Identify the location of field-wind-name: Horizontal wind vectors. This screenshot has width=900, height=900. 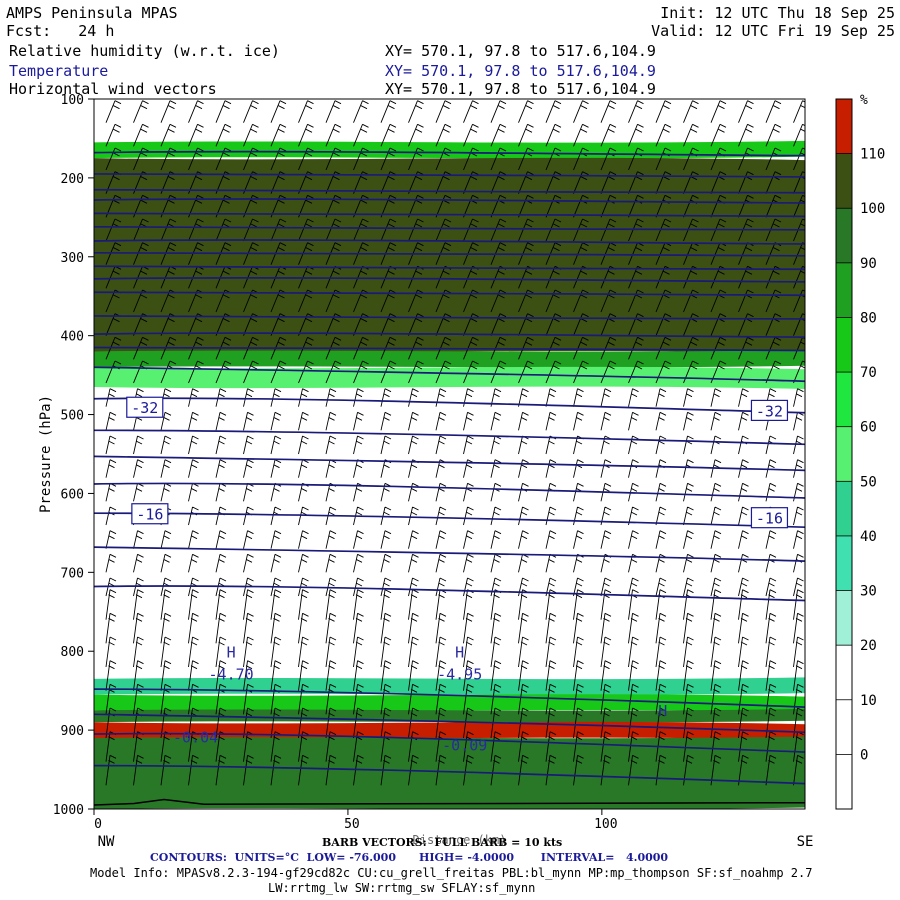
(113, 89).